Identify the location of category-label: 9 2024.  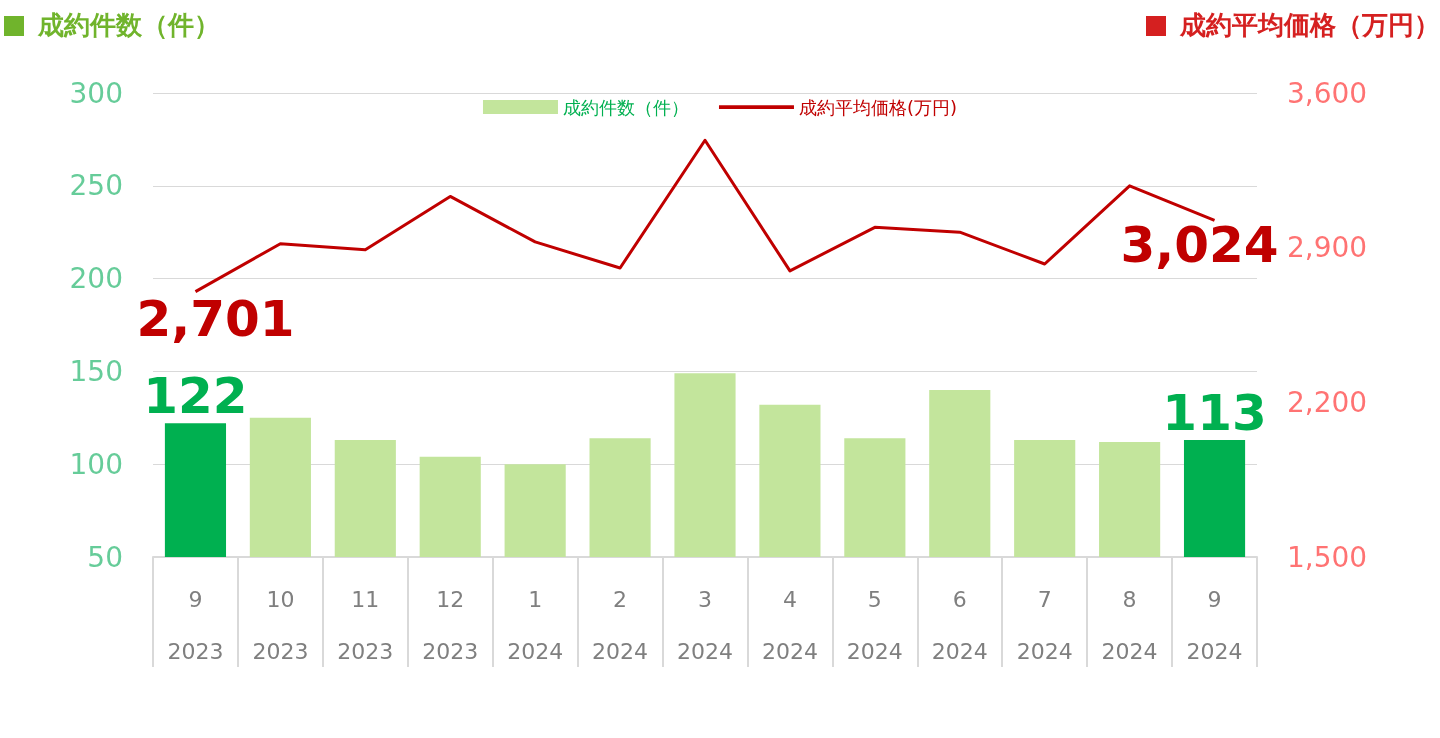
(1214, 625).